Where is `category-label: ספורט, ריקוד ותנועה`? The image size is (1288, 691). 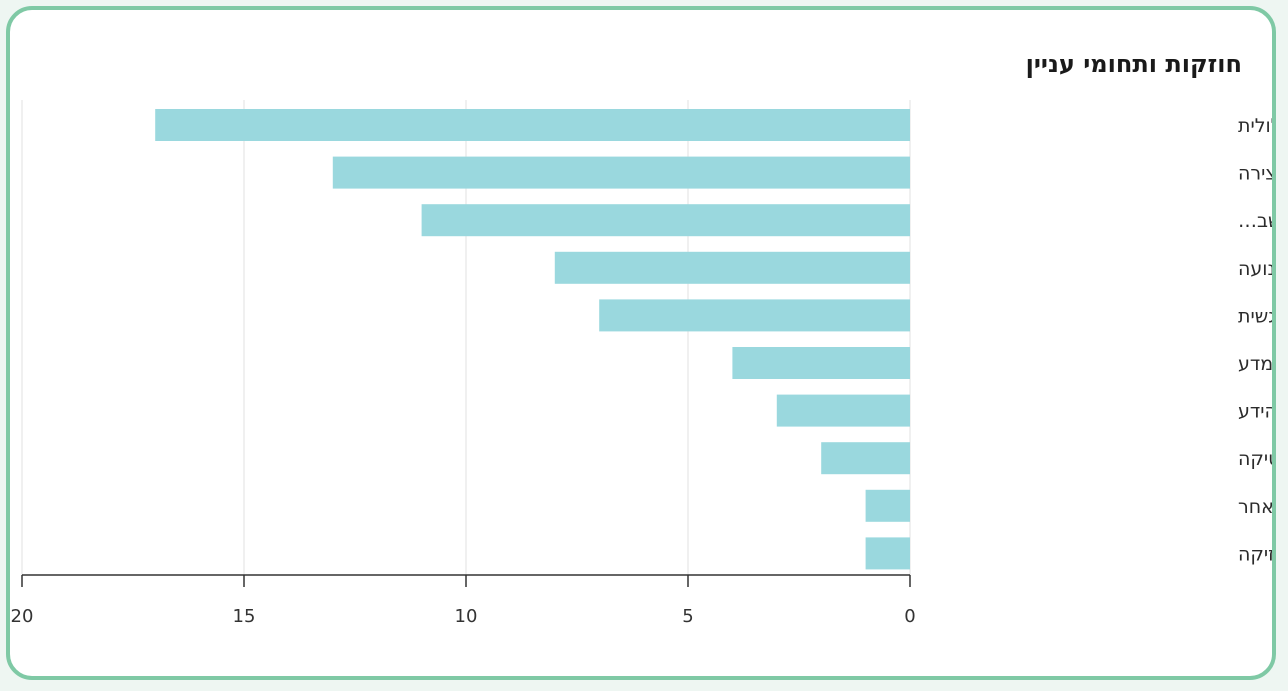 category-label: ספורט, ריקוד ותנועה is located at coordinates (1255, 269).